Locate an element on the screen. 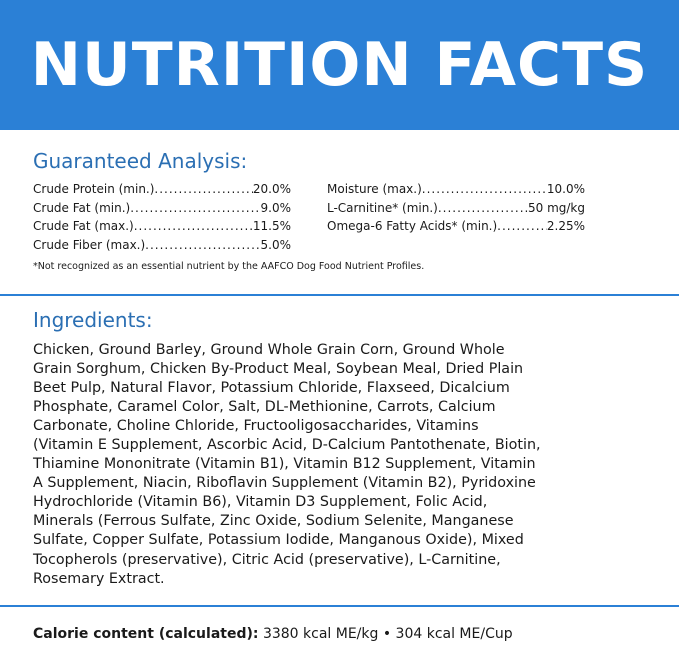 This screenshot has width=679, height=647. analysis-row: Crude Fat (max.) 11.5% is located at coordinates (162, 226).